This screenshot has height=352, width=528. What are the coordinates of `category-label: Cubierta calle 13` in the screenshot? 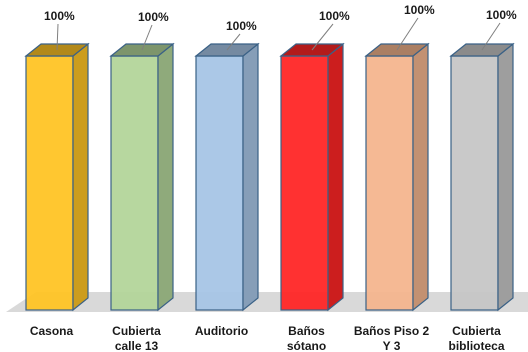 It's located at (136, 338).